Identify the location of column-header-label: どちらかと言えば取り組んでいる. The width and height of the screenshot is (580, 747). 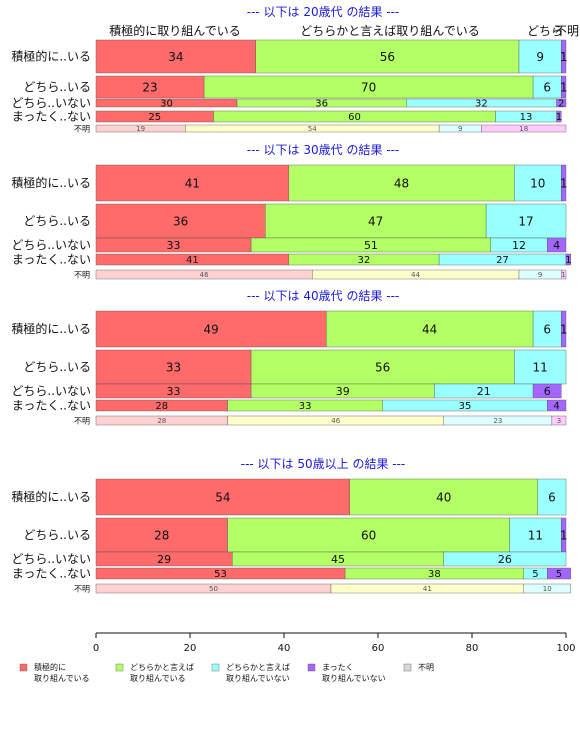
(389, 31).